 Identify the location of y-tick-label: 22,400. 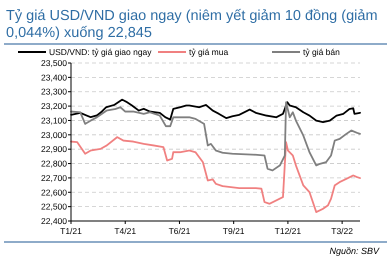
(54, 221).